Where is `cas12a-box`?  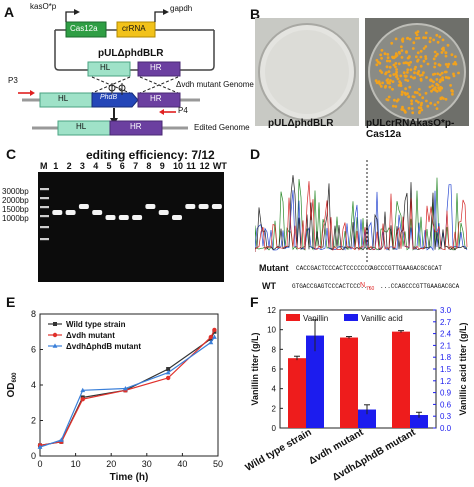 cas12a-box is located at coordinates (86, 29).